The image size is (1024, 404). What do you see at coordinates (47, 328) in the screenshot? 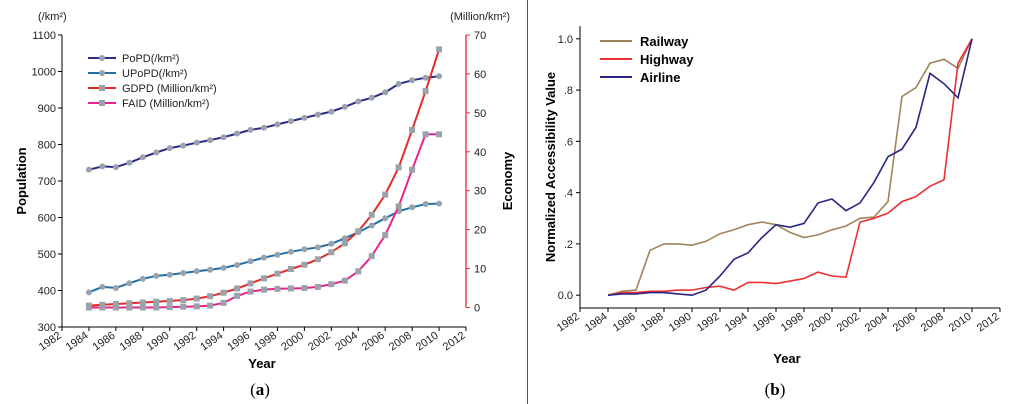
I see `y-left-tick-label: 300` at bounding box center [47, 328].